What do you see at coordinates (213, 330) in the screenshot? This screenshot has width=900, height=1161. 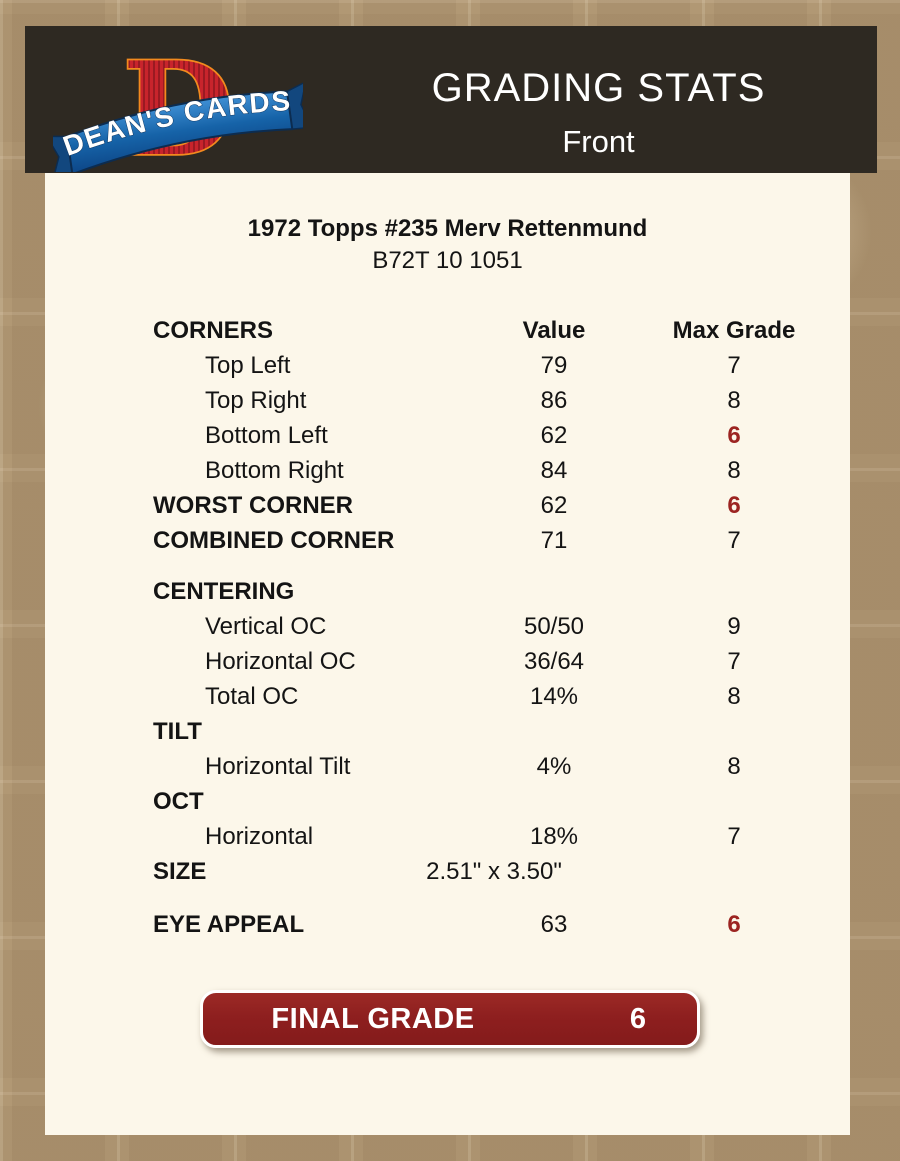 I see `section-corners-label: CORNERS` at bounding box center [213, 330].